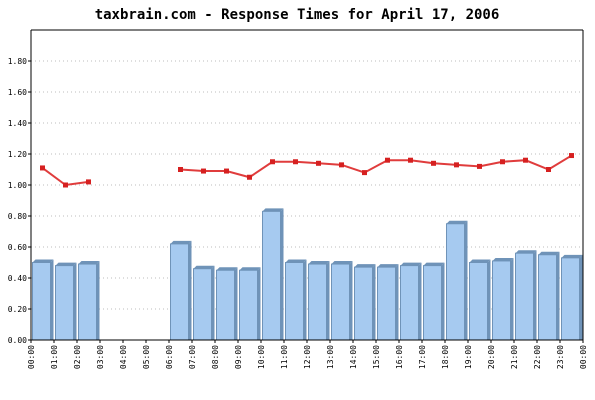 This screenshot has width=595, height=400. What do you see at coordinates (248, 305) in the screenshot?
I see `bar-09:00` at bounding box center [248, 305].